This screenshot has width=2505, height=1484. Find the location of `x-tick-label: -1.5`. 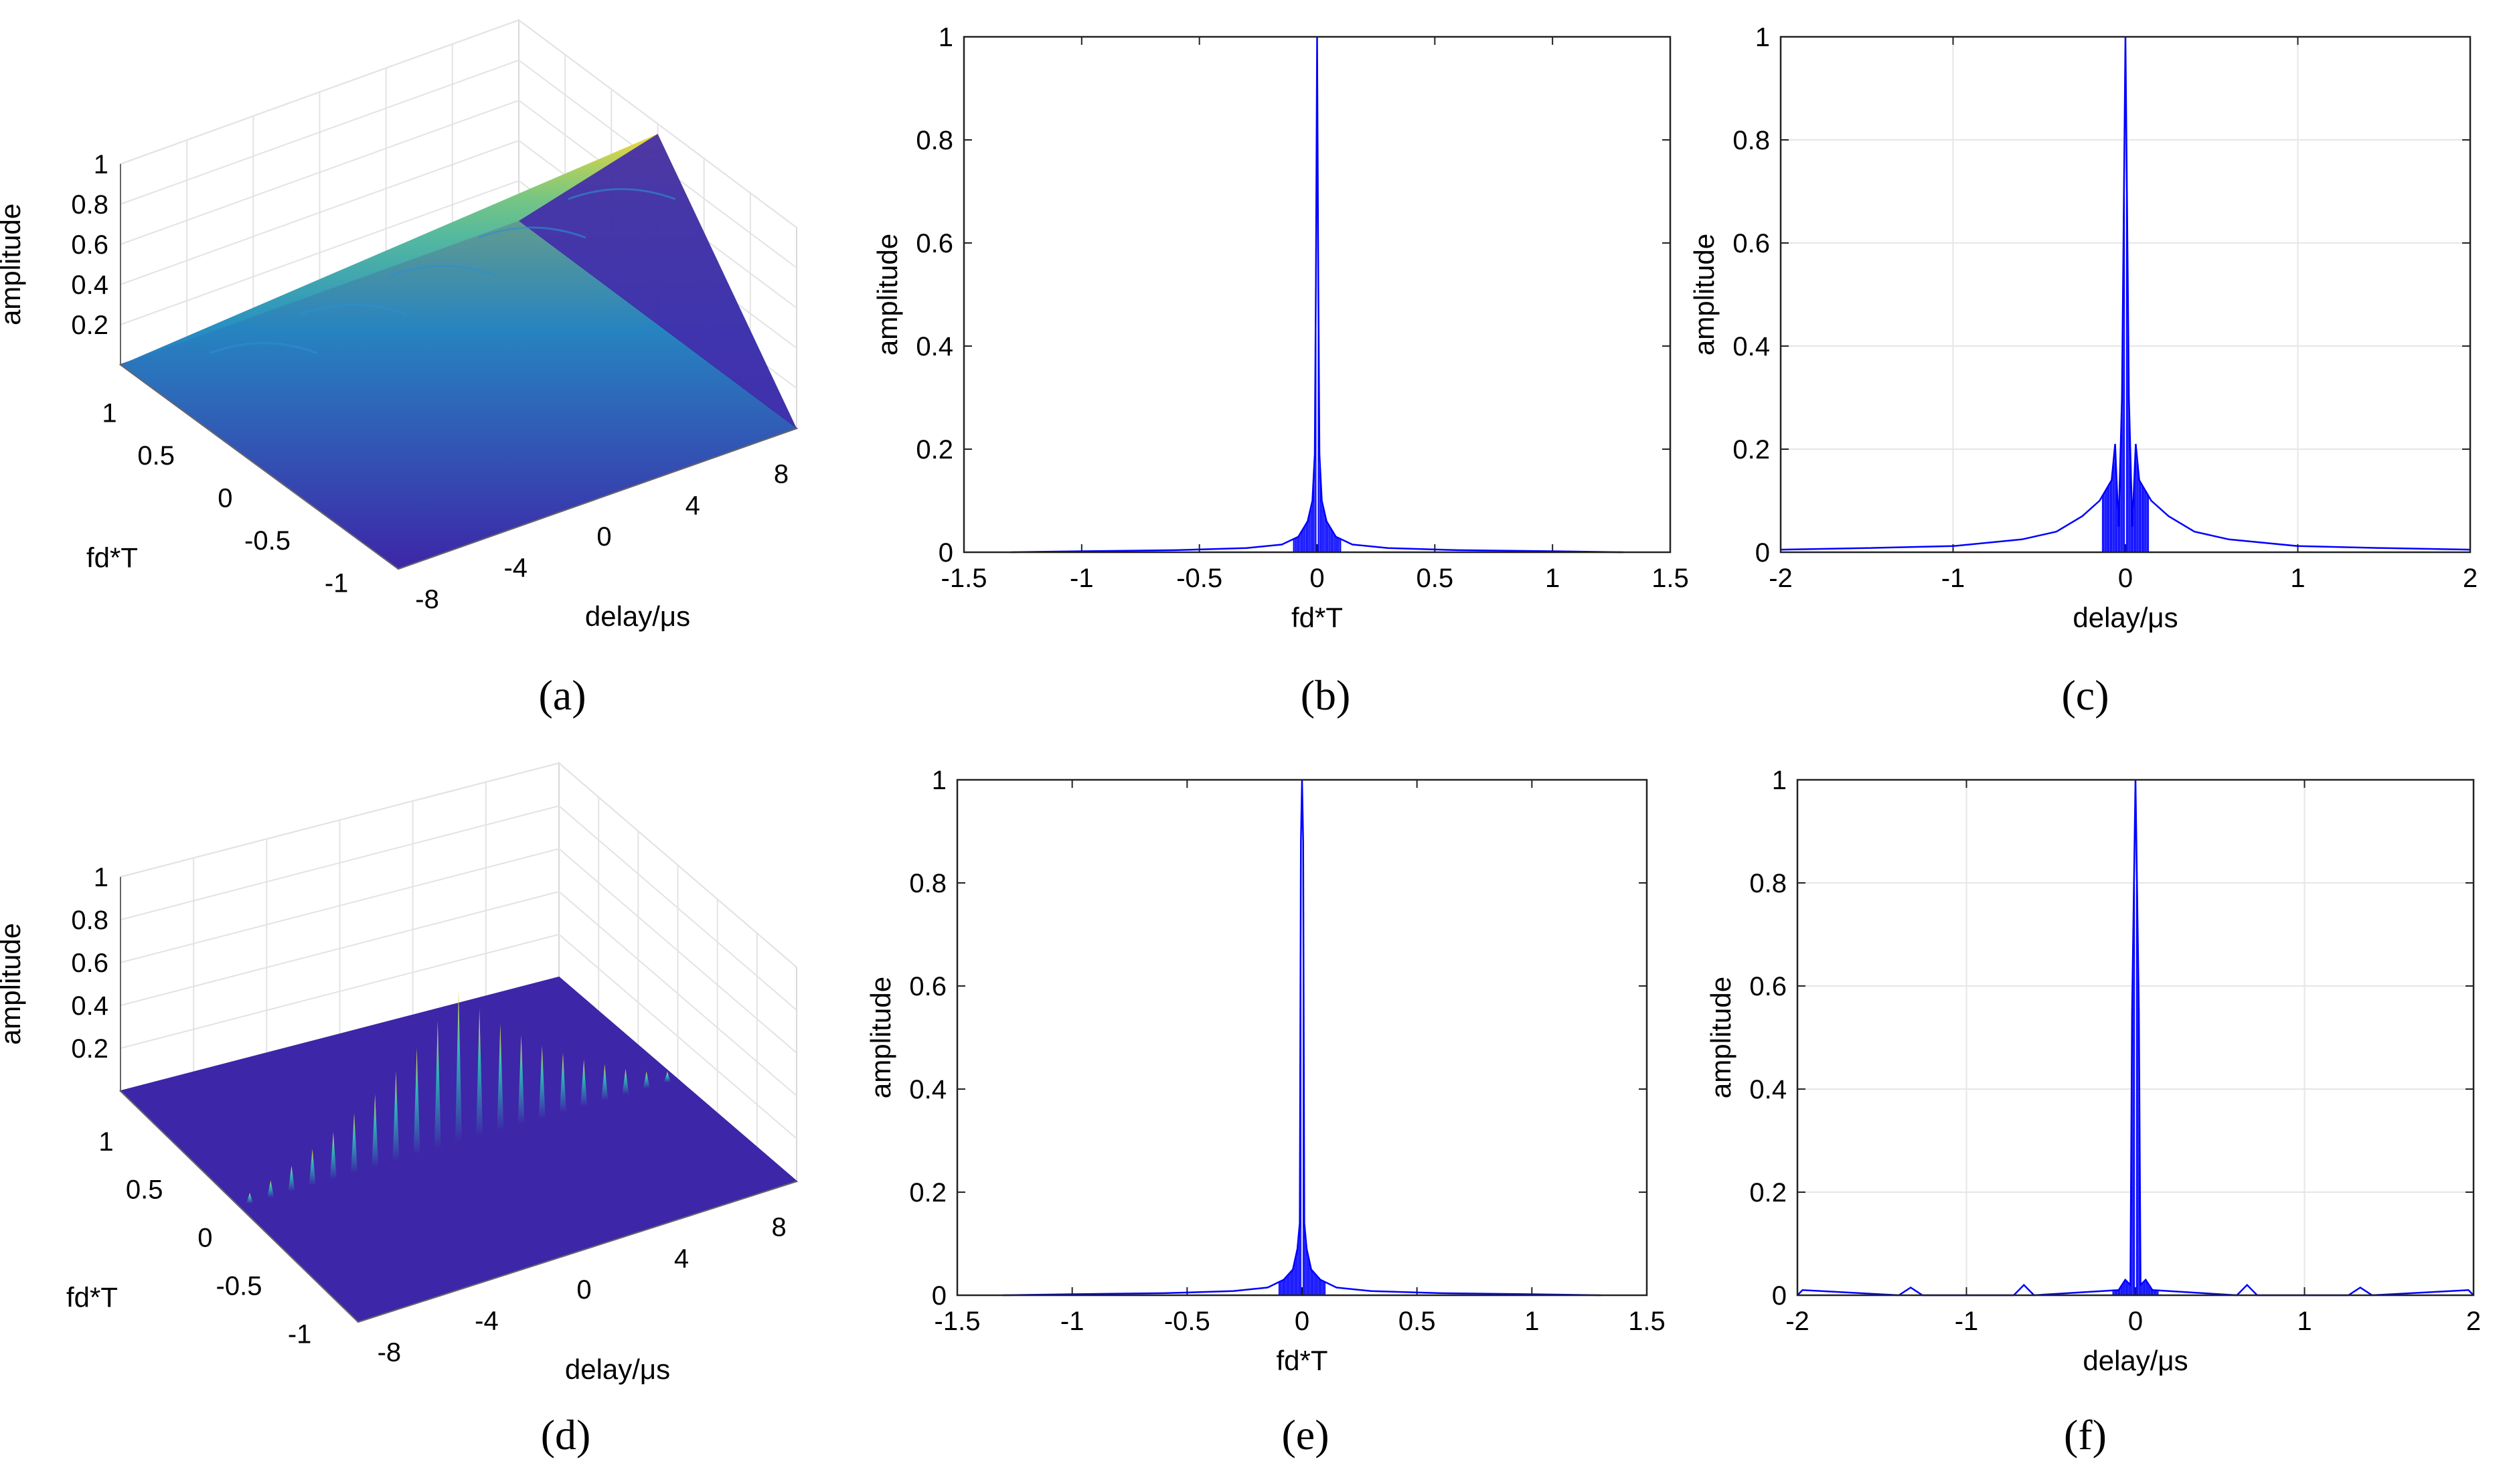

x-tick-label: -1.5 is located at coordinates (958, 1322).